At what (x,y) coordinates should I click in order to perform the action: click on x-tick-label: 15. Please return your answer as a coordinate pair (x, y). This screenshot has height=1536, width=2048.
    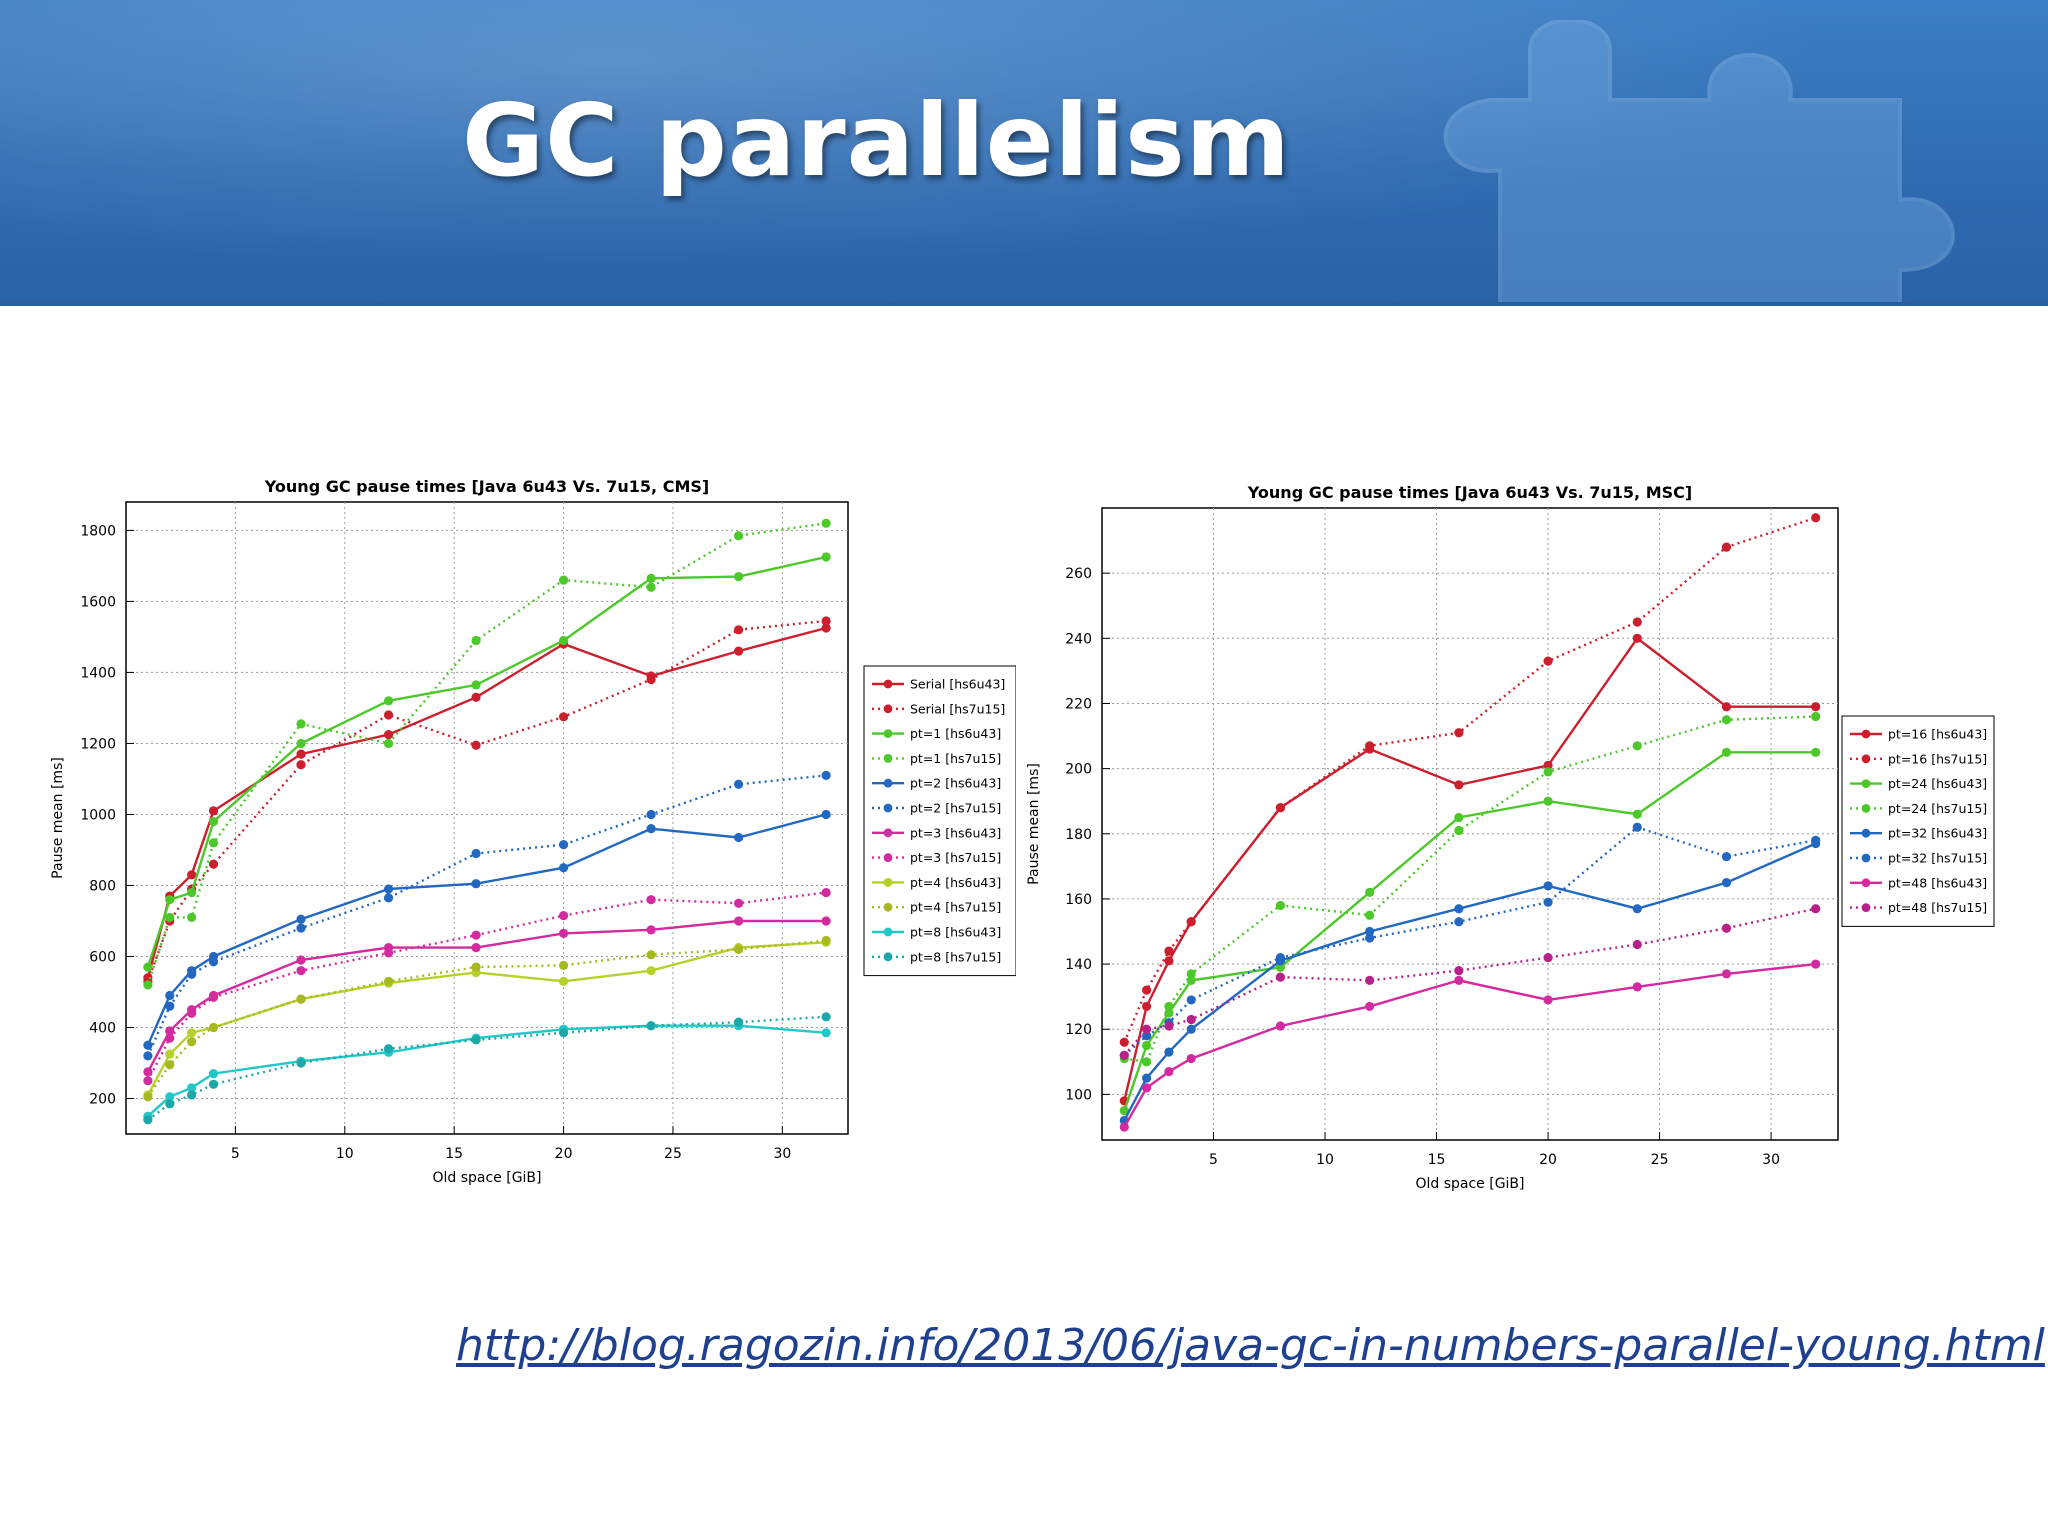
    Looking at the image, I should click on (1437, 1160).